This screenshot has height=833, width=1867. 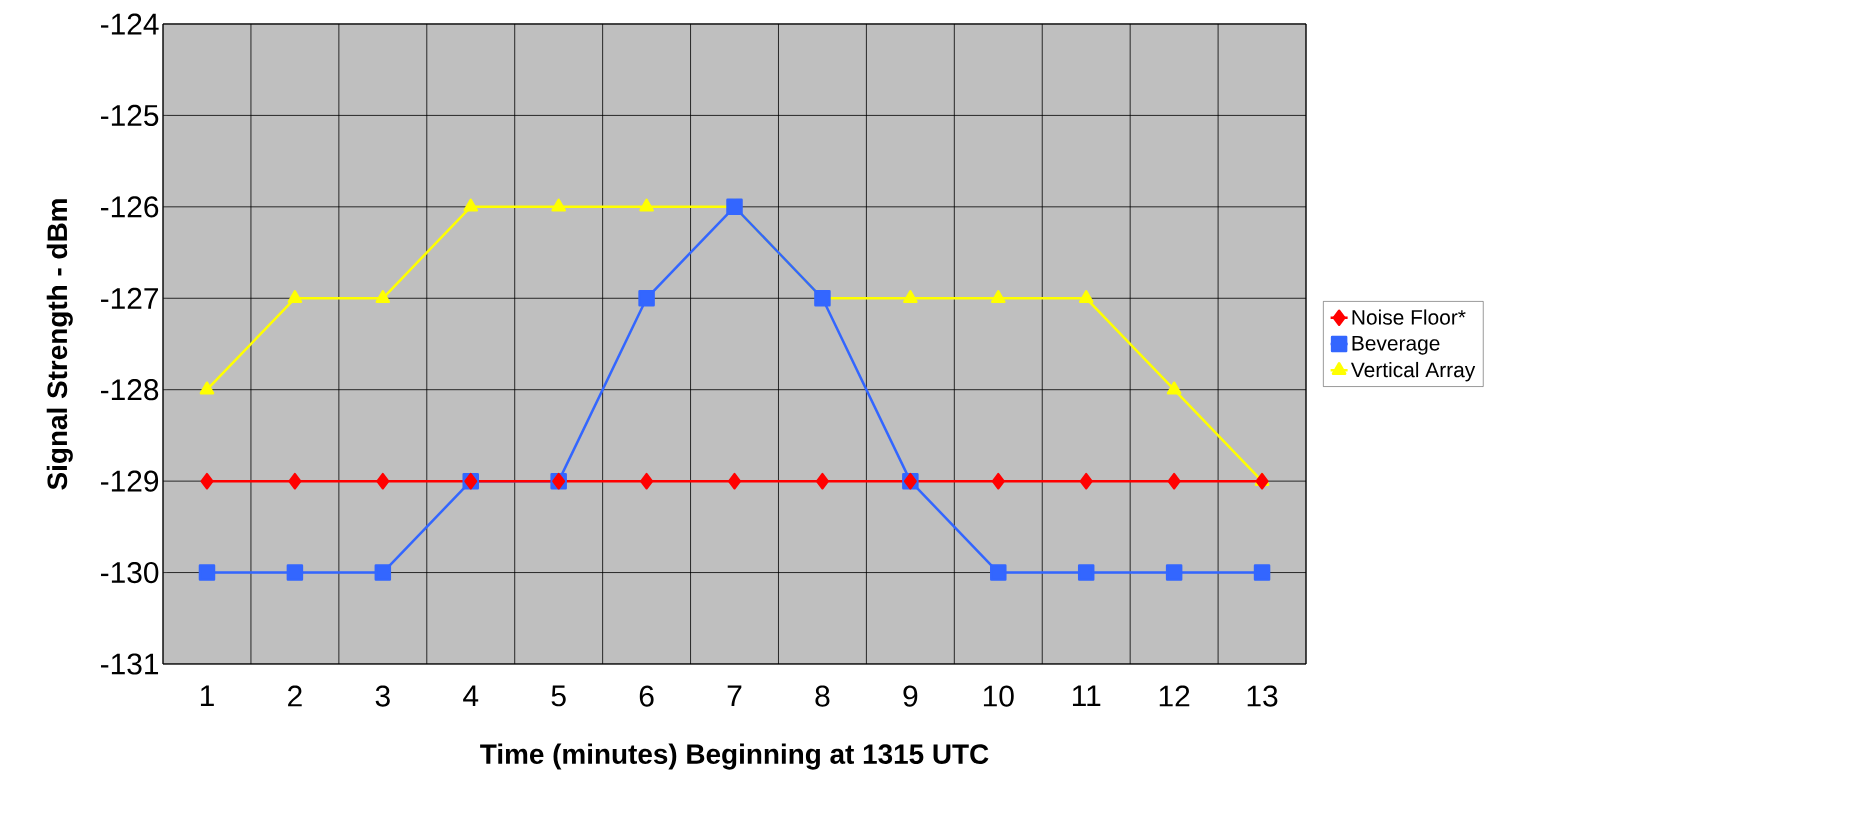 What do you see at coordinates (734, 696) in the screenshot?
I see `x-tick-label: 7` at bounding box center [734, 696].